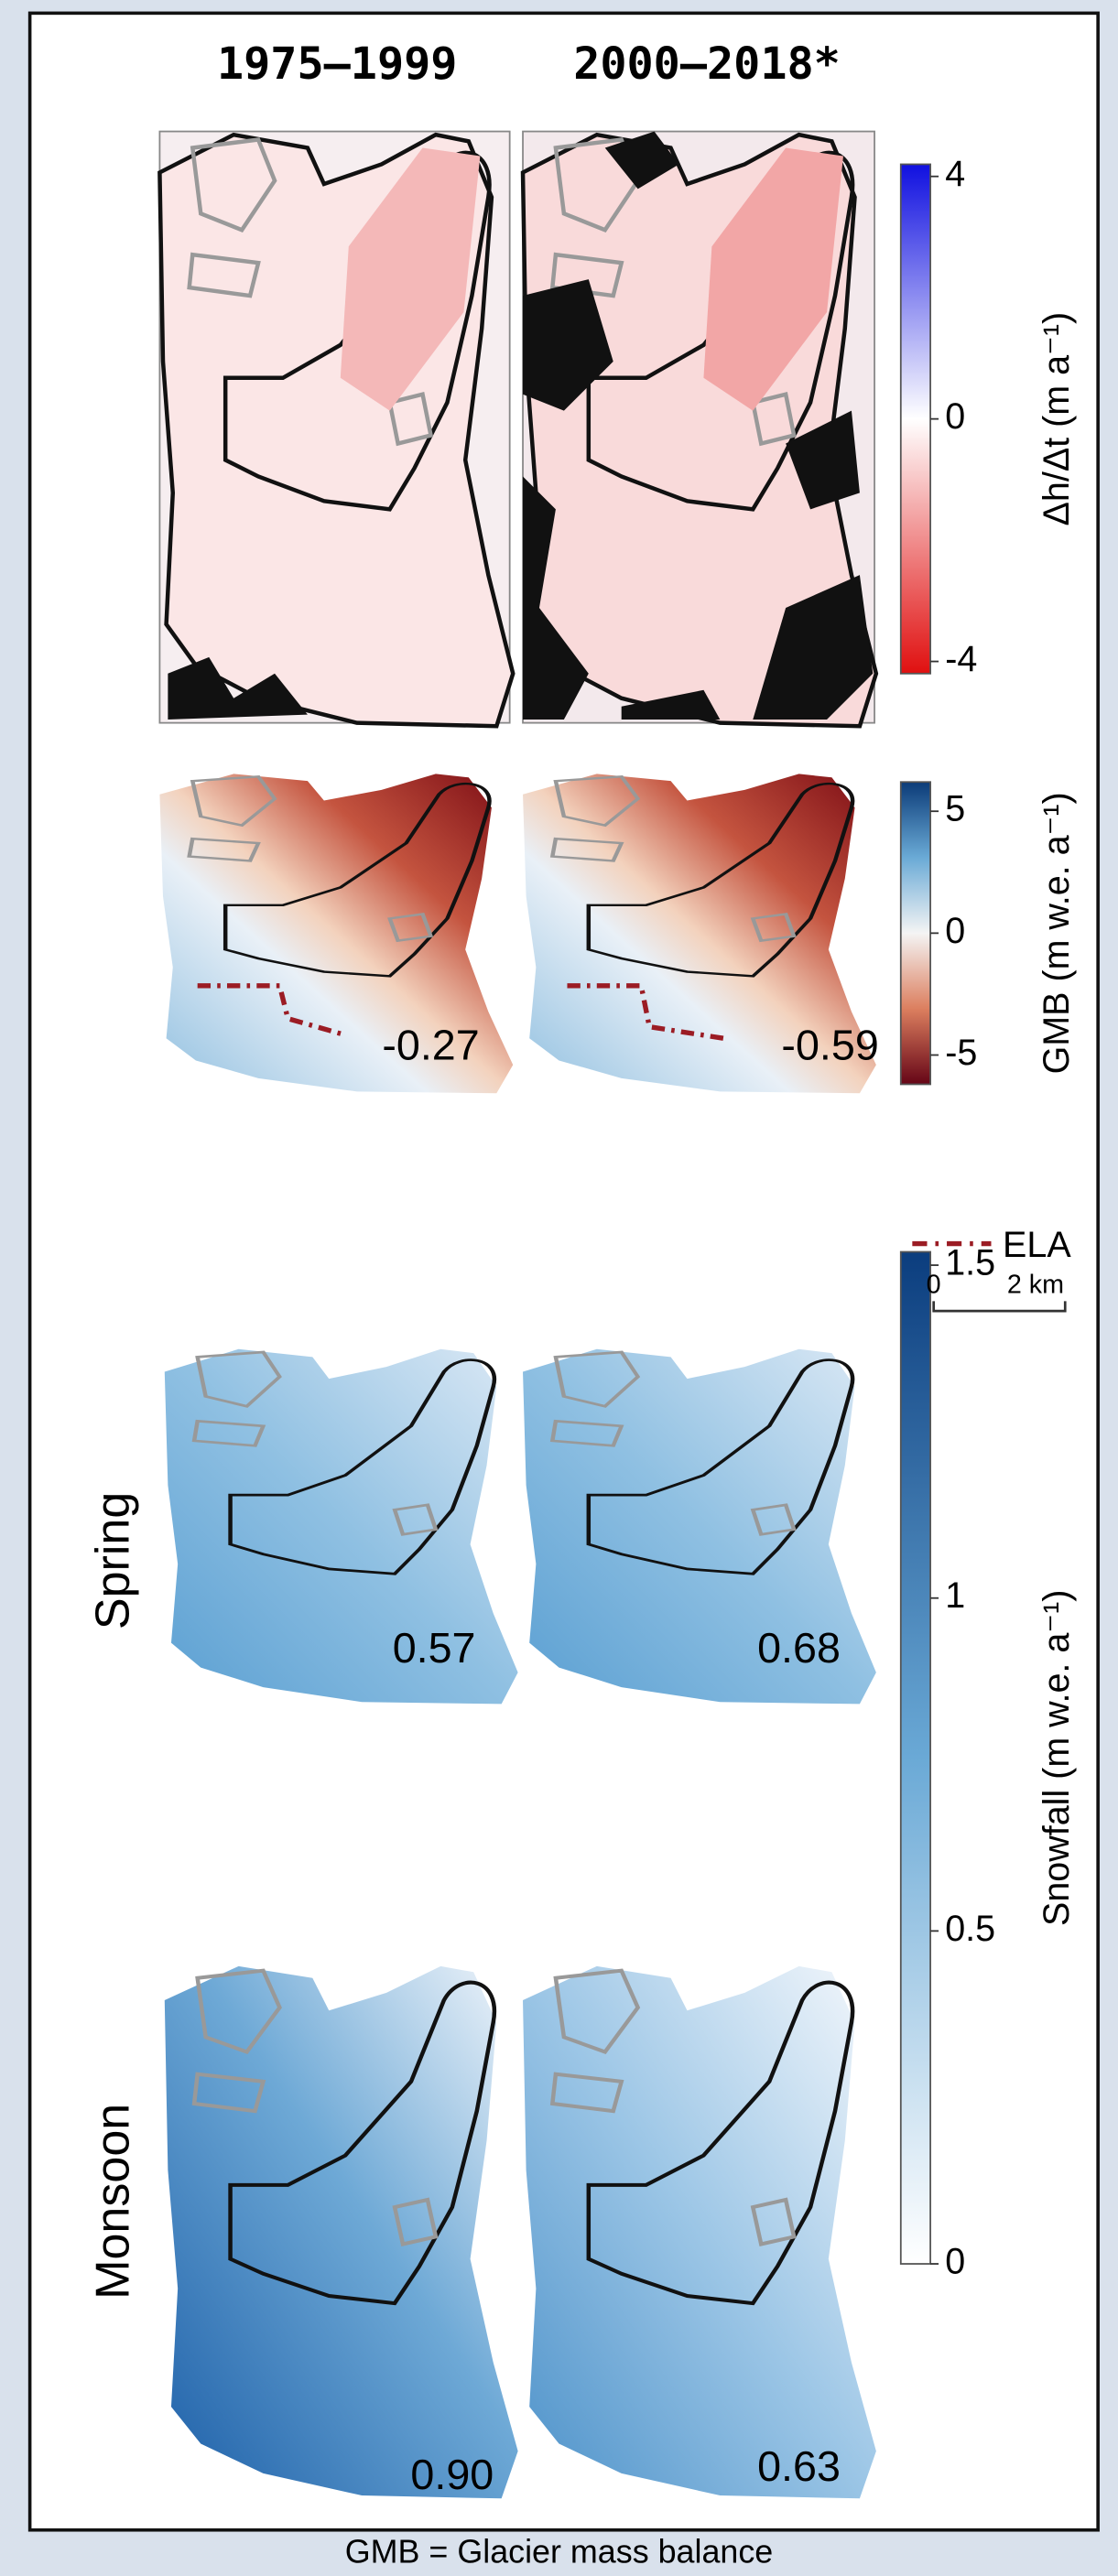  Describe the element at coordinates (961, 659) in the screenshot. I see `colorbar-tick-label: -4` at that location.